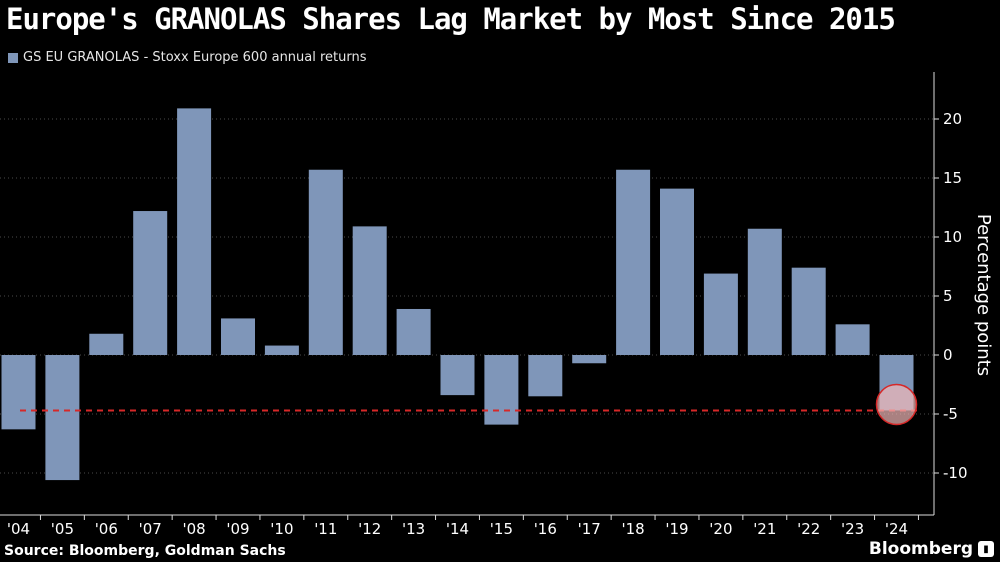  What do you see at coordinates (62, 529) in the screenshot?
I see `x-tick-label: '05` at bounding box center [62, 529].